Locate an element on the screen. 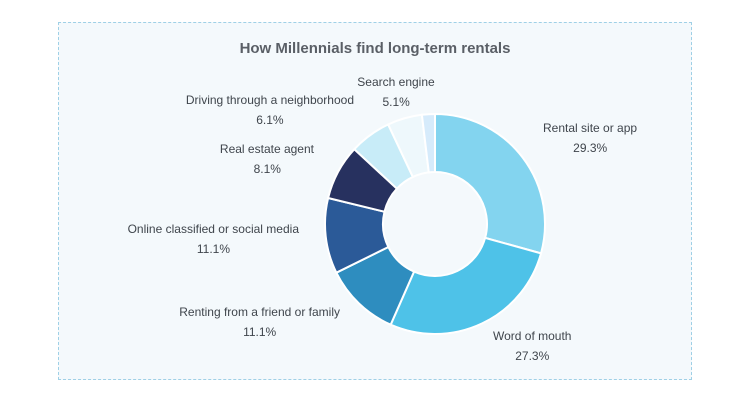  slice-label: Online classified or social media is located at coordinates (214, 229).